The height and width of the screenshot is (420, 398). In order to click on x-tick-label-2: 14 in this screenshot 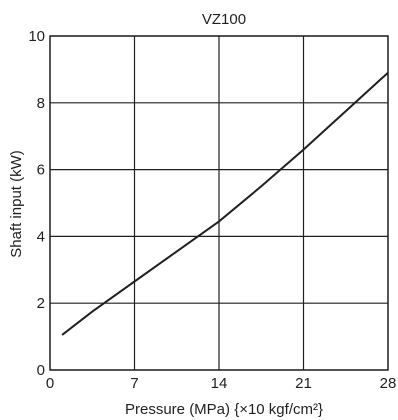, I will do `click(219, 383)`.